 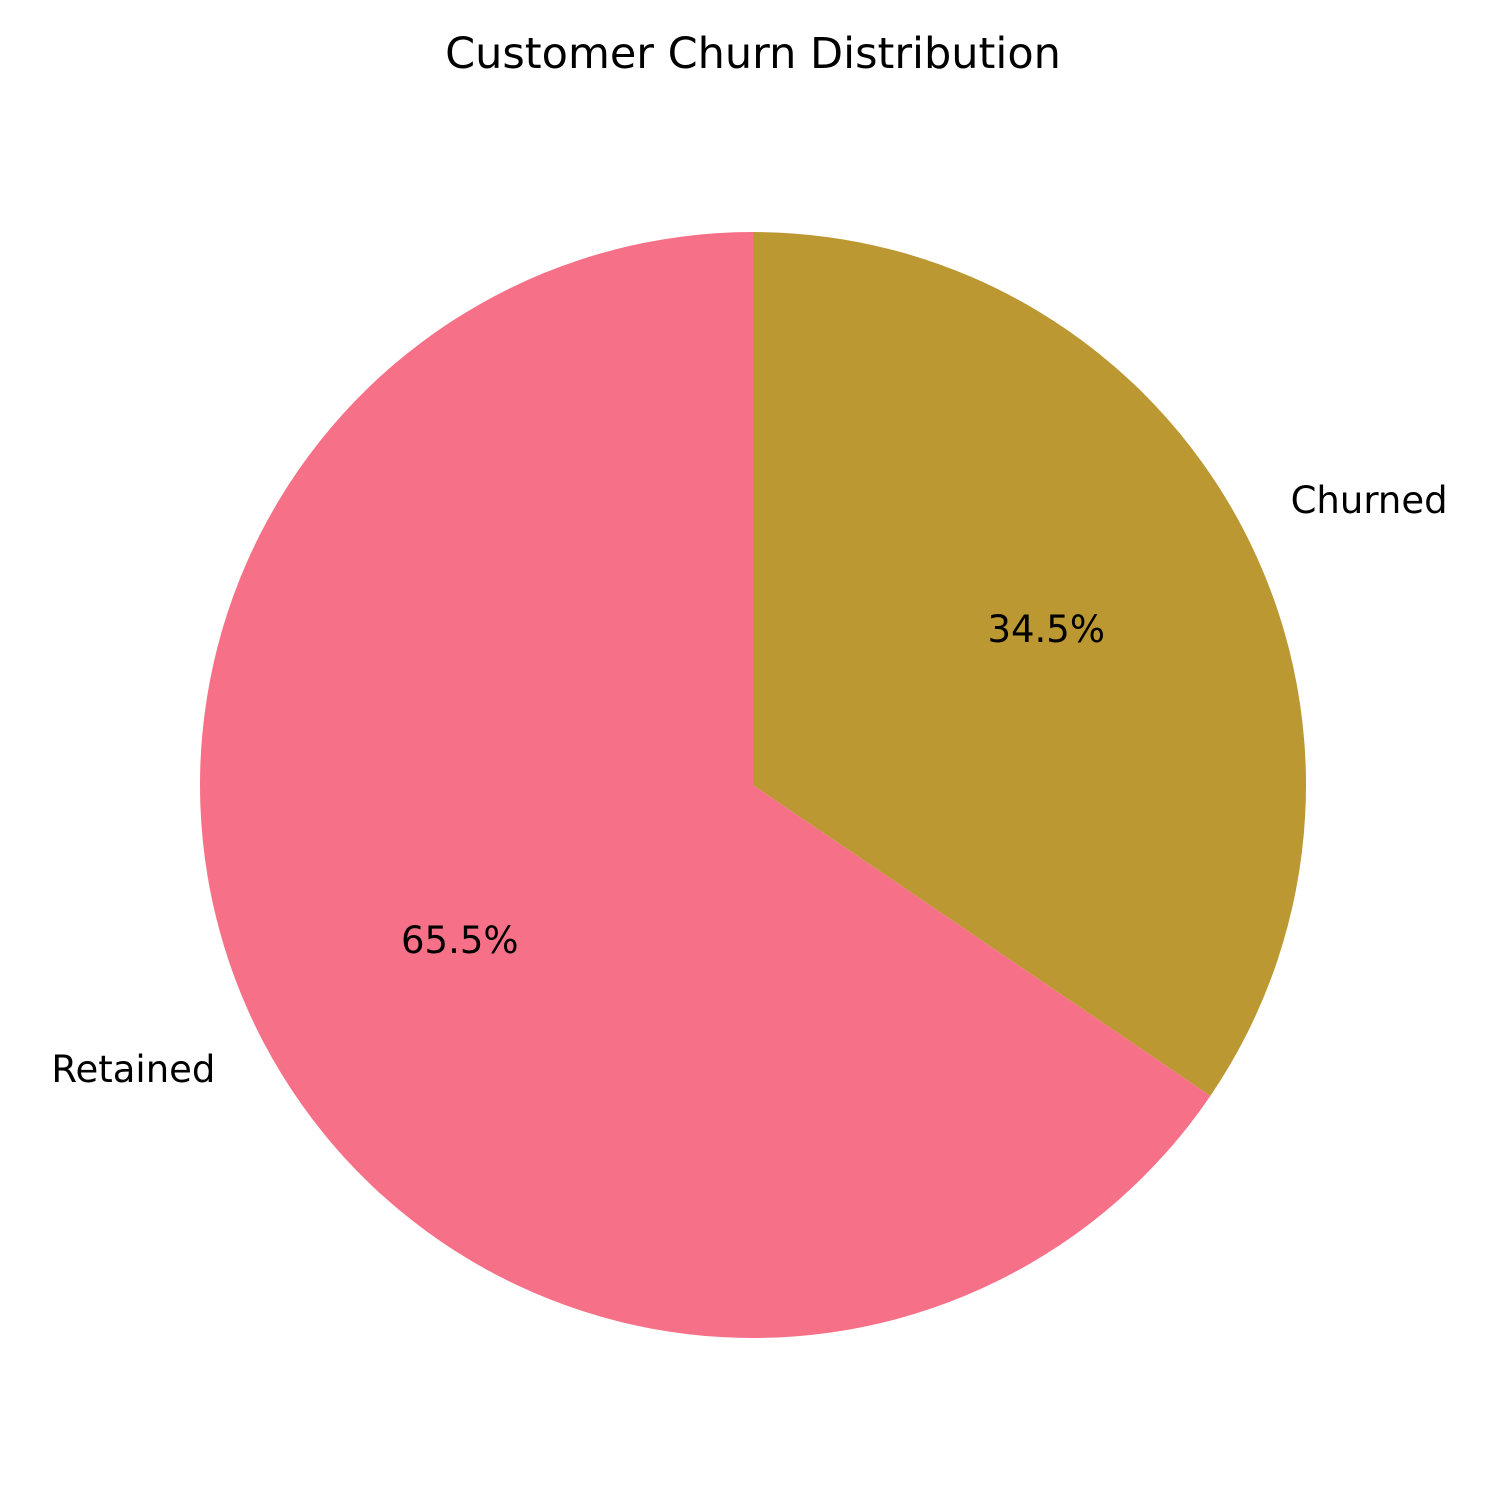 What do you see at coordinates (1369, 500) in the screenshot?
I see `slice-label-churned: Churned` at bounding box center [1369, 500].